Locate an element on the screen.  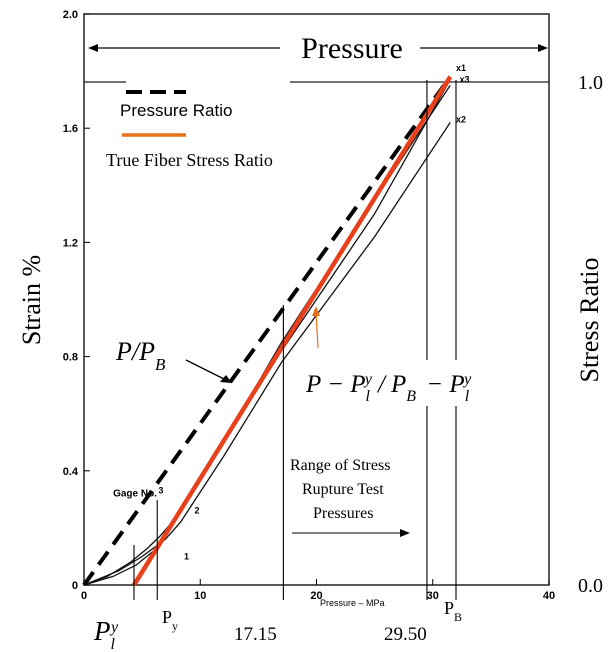
x-tick-label: 20 is located at coordinates (316, 596).